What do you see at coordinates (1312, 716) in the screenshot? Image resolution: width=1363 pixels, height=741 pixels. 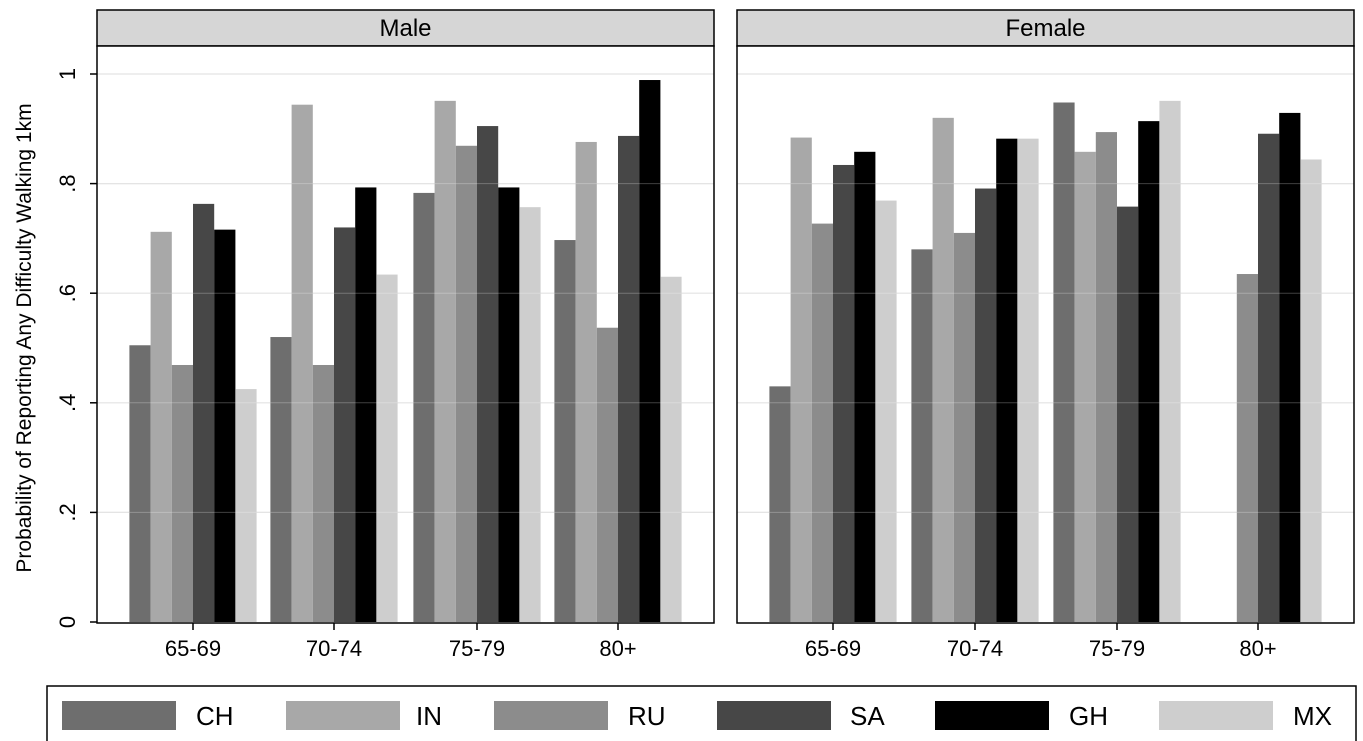 I see `legend-label: MX` at bounding box center [1312, 716].